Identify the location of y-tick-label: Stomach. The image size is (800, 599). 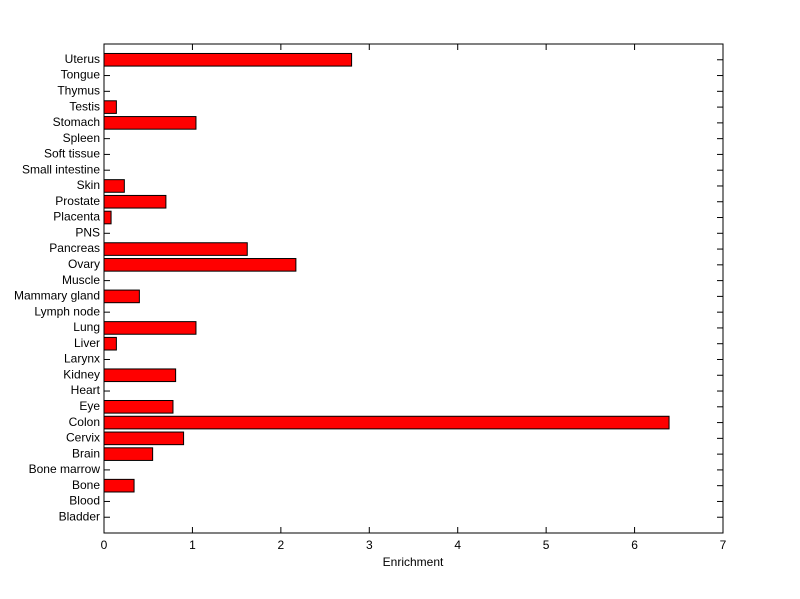
(76, 122).